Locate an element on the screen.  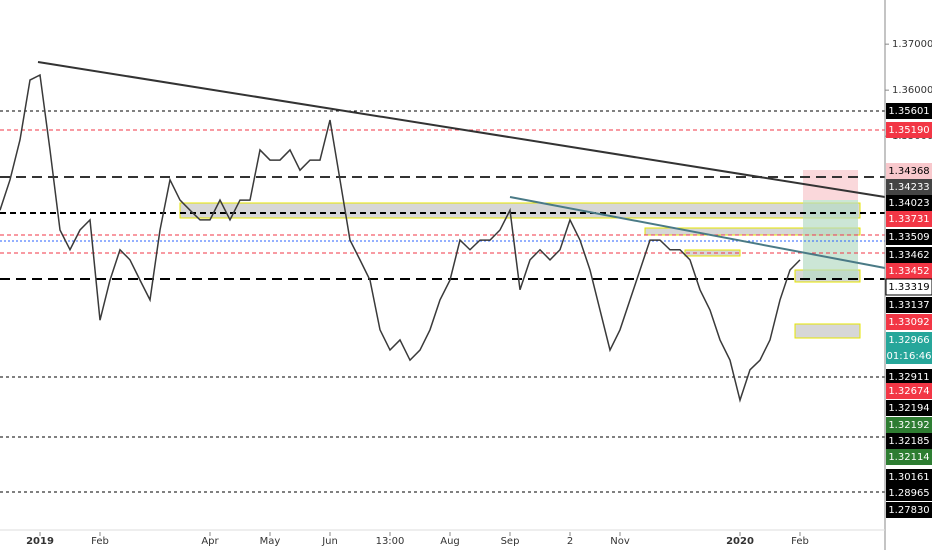
price-tag-label: 1.34233 is located at coordinates (908, 187).